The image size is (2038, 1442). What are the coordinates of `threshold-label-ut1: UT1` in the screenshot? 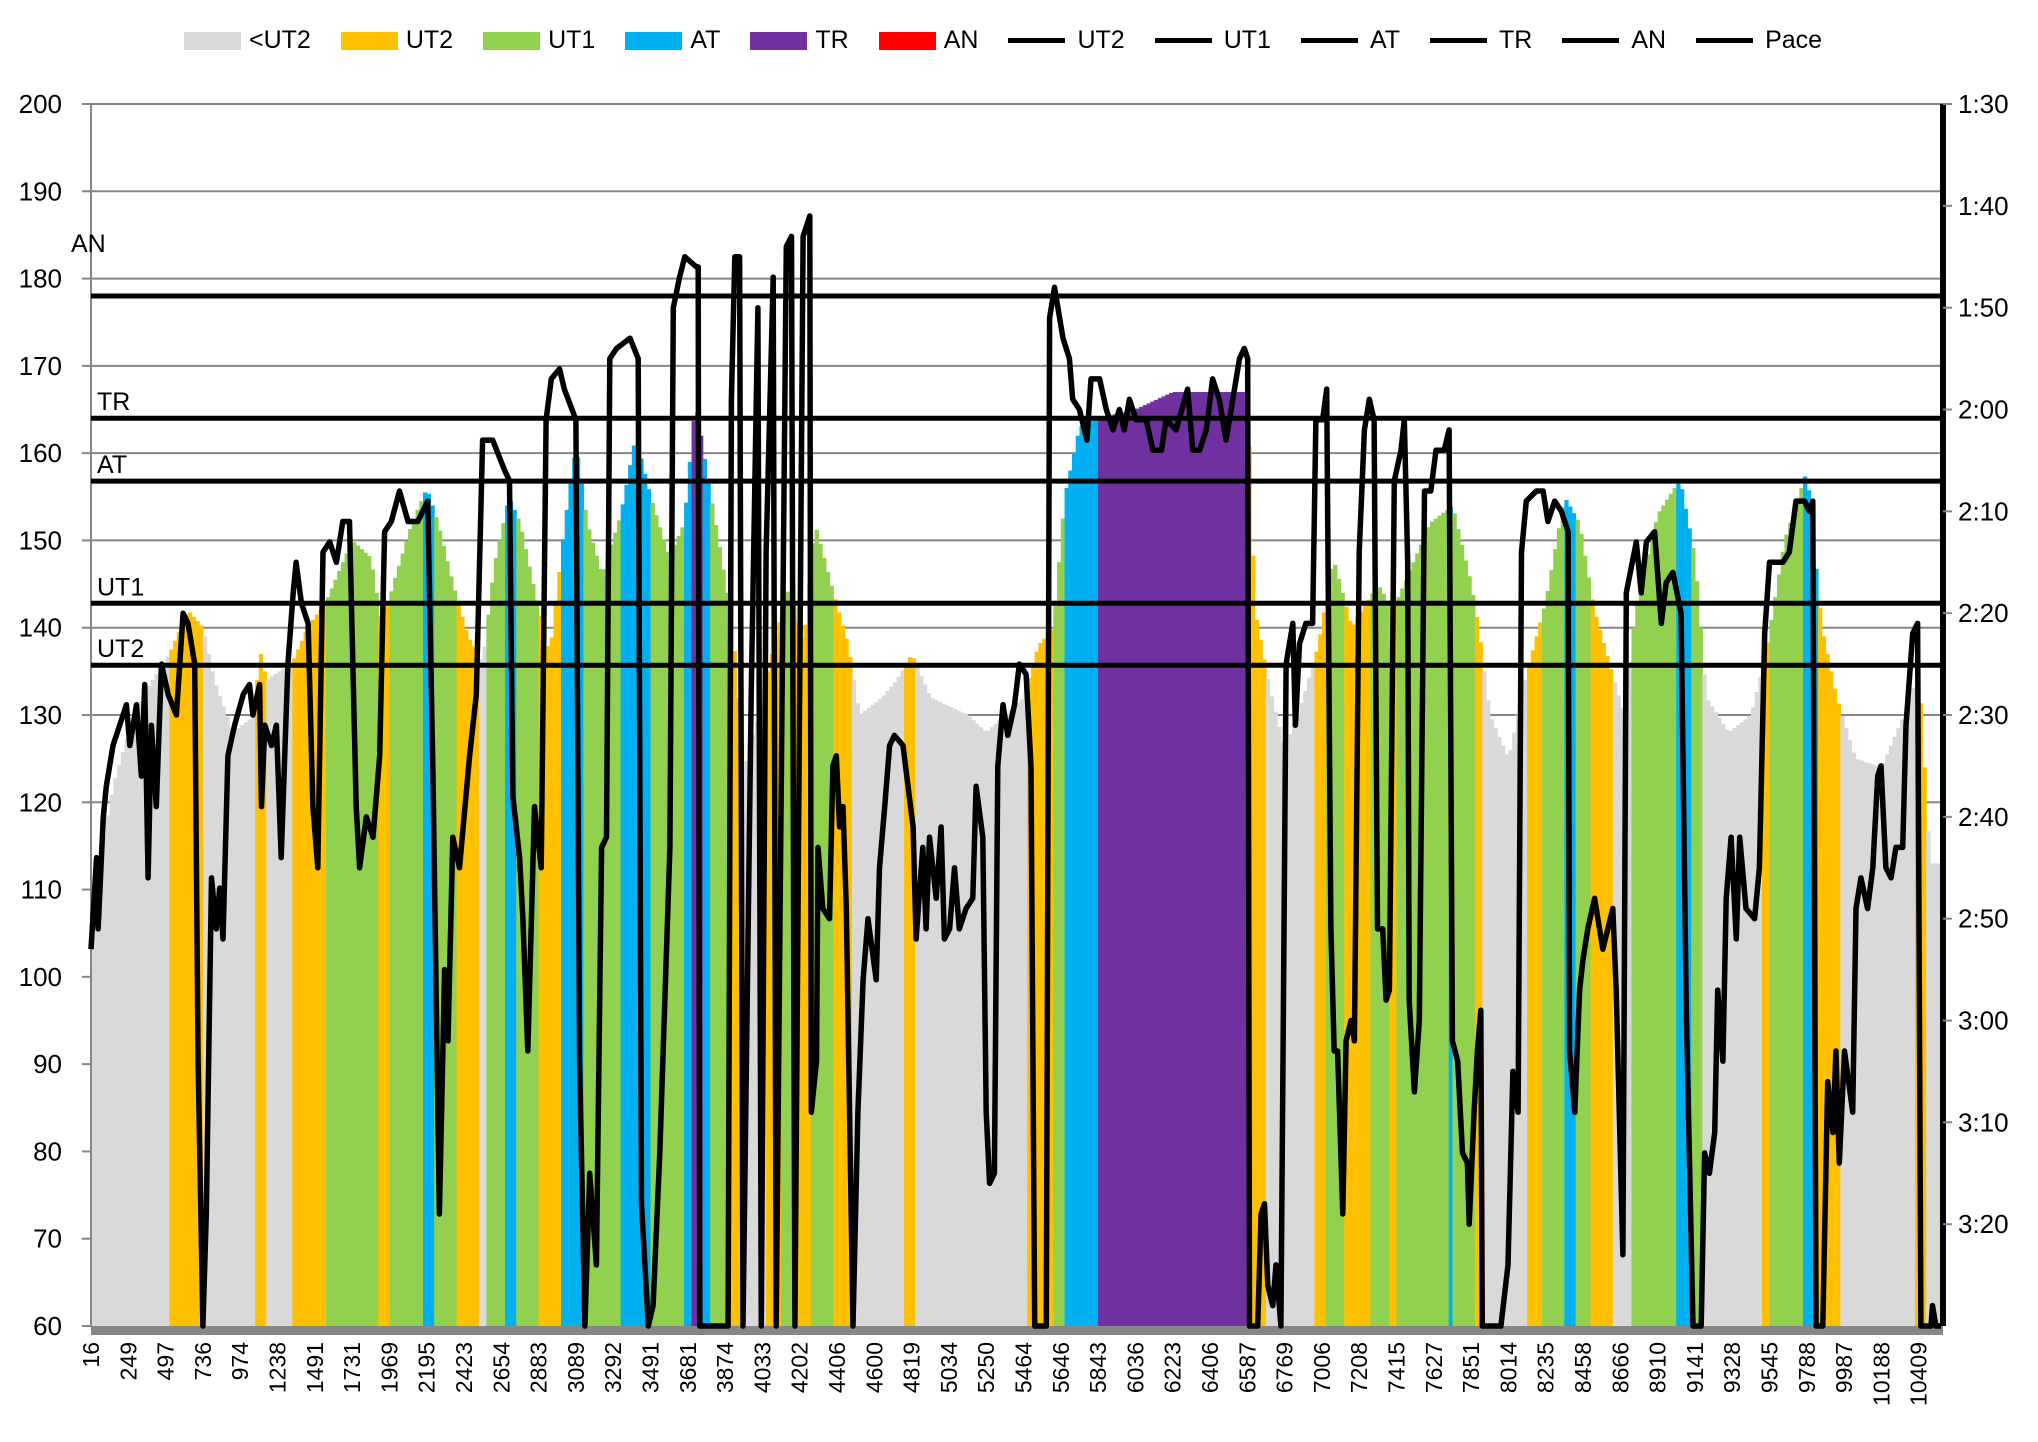 It's located at (120, 587).